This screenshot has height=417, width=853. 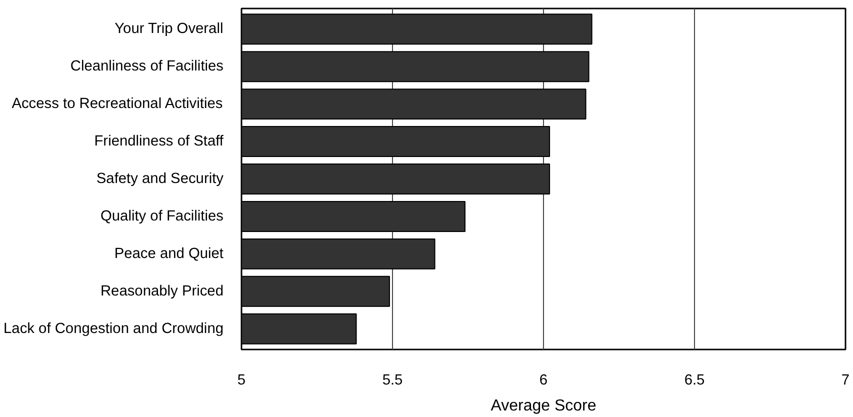 What do you see at coordinates (543, 406) in the screenshot?
I see `x-axis-title: Average Score` at bounding box center [543, 406].